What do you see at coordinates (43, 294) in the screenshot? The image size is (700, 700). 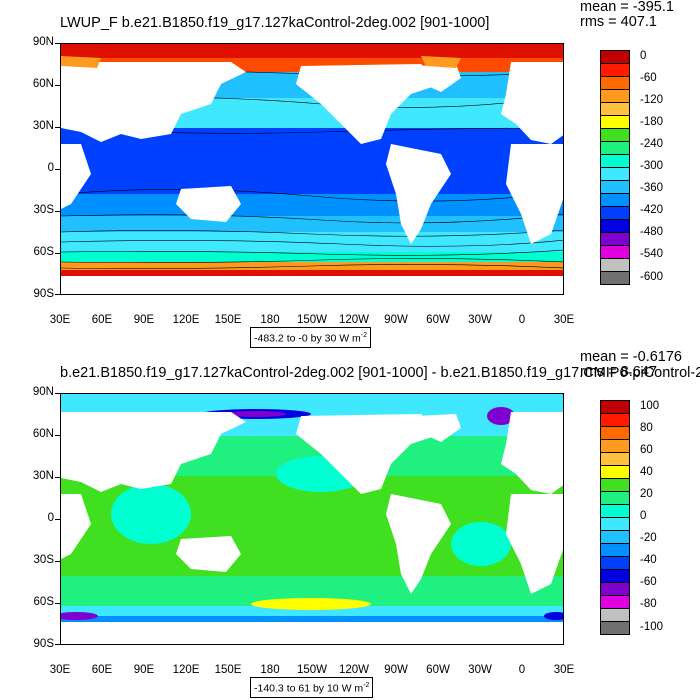 I see `top-lat-label: 90S` at bounding box center [43, 294].